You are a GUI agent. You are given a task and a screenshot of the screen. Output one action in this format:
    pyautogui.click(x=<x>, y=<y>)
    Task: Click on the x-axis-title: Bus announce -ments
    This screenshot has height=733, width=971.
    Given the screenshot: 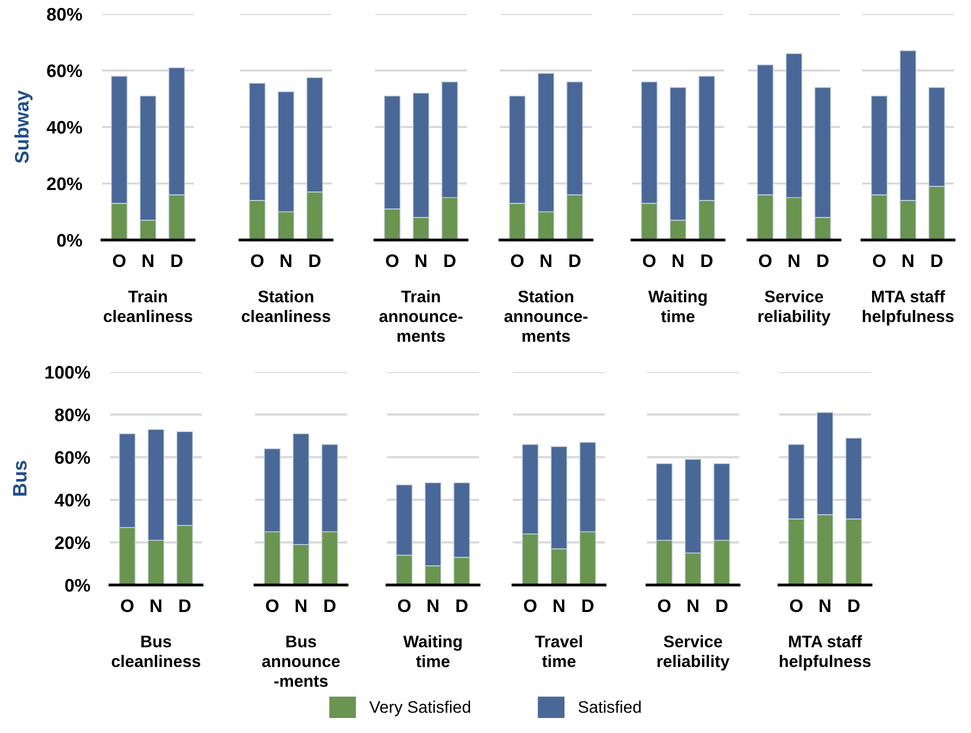 What is the action you would take?
    pyautogui.click(x=301, y=661)
    